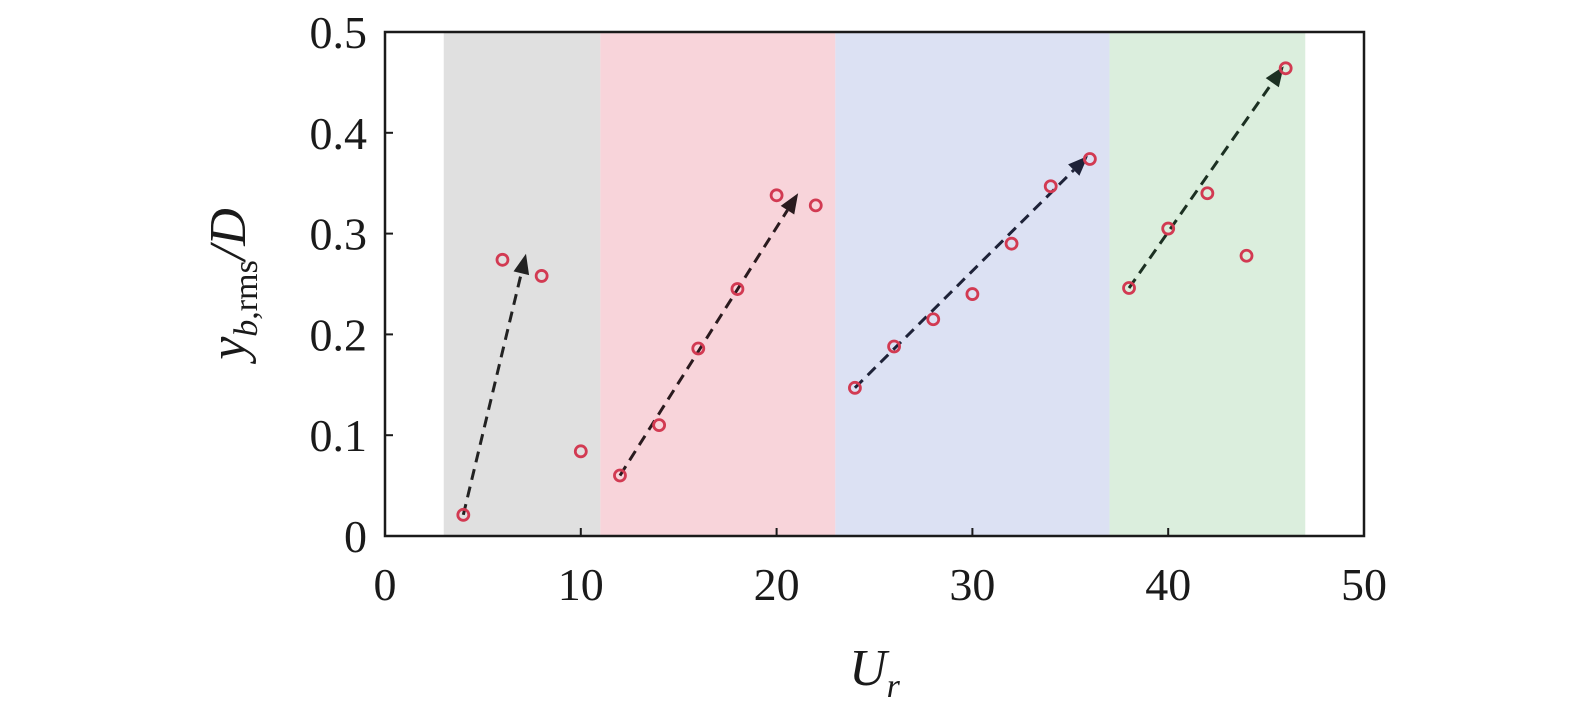  I want to click on y-axis-label: yb,rms/D, so click(232, 286).